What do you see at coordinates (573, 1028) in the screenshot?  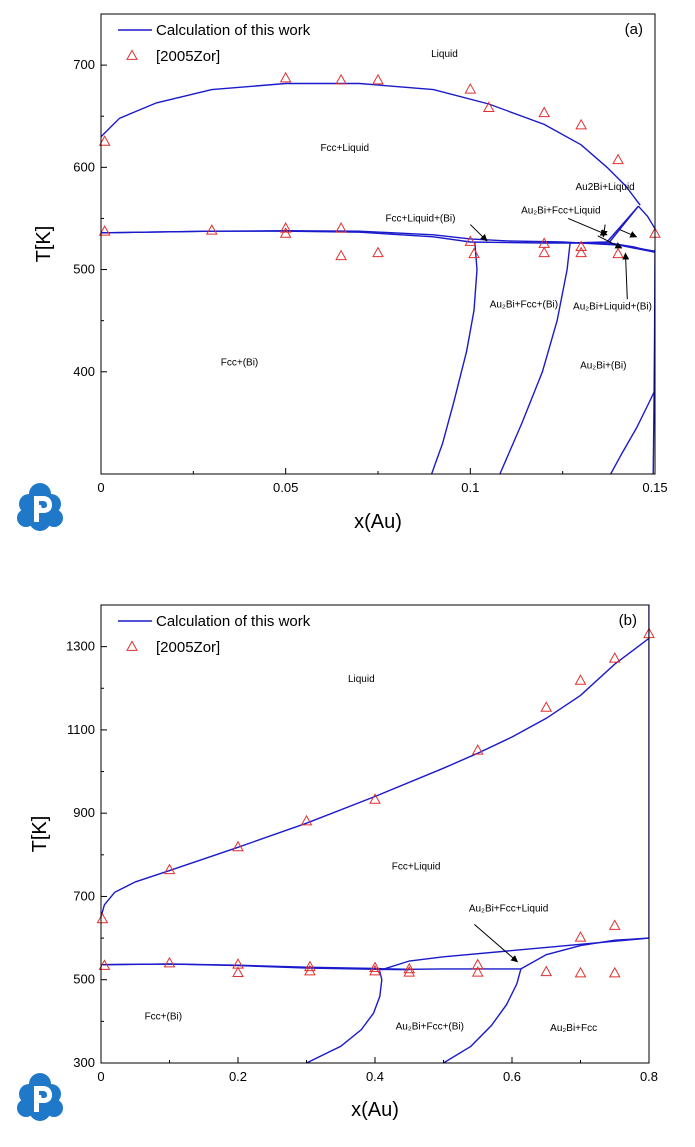 I see `phase-region-label: Au₂Bi+Fcc` at bounding box center [573, 1028].